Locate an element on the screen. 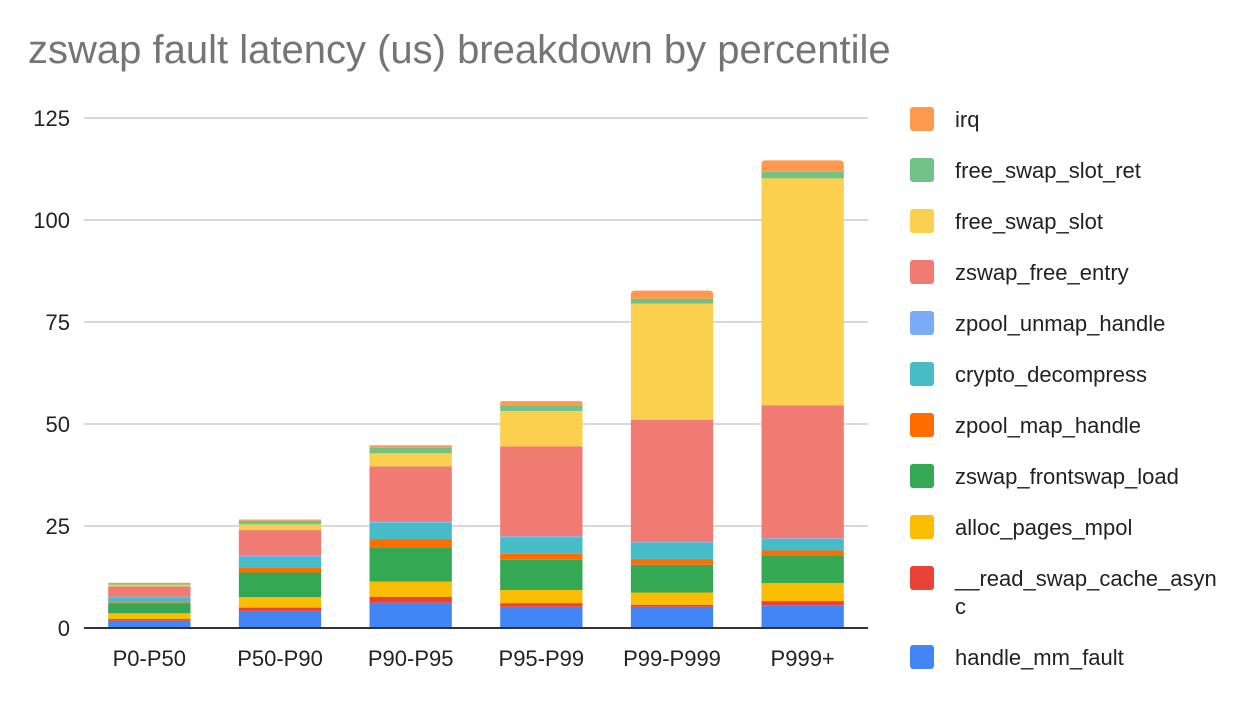 Image resolution: width=1246 pixels, height=712 pixels. legend-item: alloc_pages_mpol is located at coordinates (1021, 527).